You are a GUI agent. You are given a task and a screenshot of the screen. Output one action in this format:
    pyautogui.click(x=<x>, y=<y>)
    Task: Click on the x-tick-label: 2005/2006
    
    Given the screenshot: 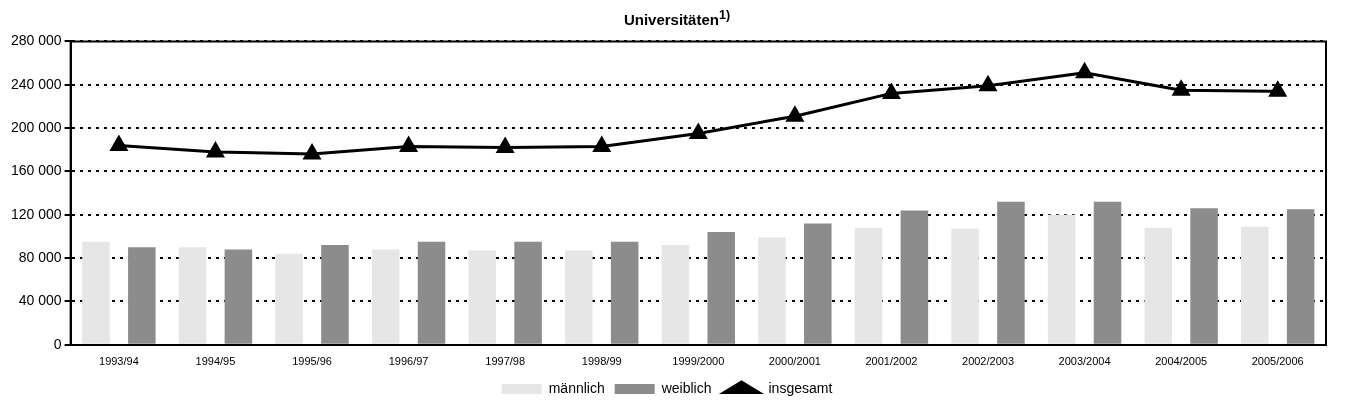 What is the action you would take?
    pyautogui.click(x=1277, y=361)
    